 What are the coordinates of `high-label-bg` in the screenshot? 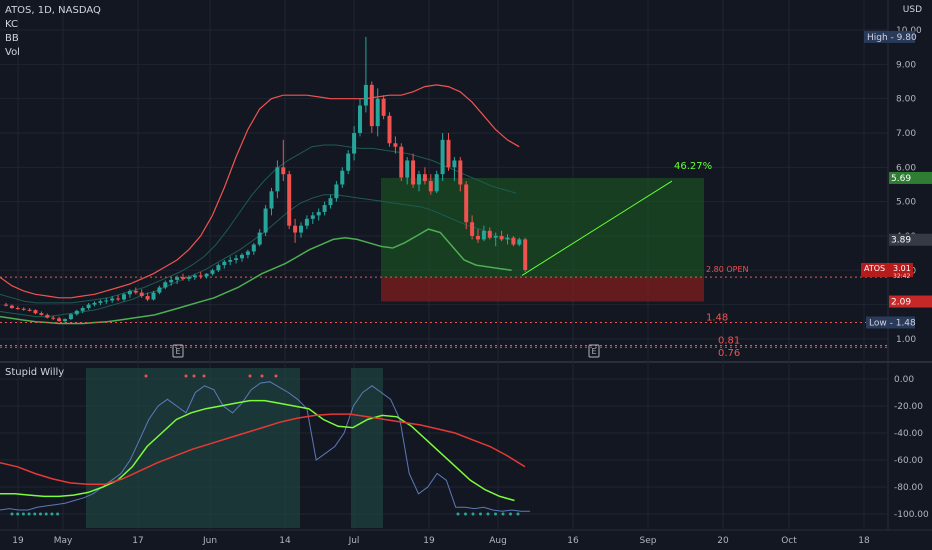 It's located at (889, 36).